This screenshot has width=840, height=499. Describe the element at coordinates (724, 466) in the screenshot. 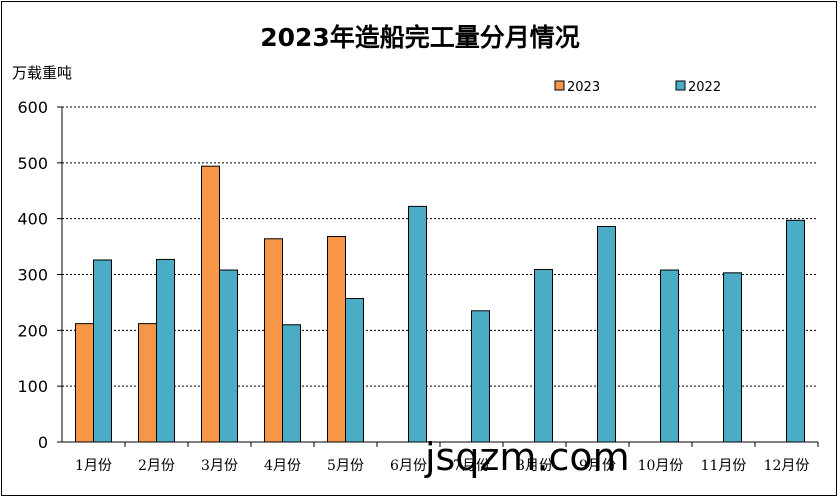

I see `x-tick-label: 11月份` at that location.